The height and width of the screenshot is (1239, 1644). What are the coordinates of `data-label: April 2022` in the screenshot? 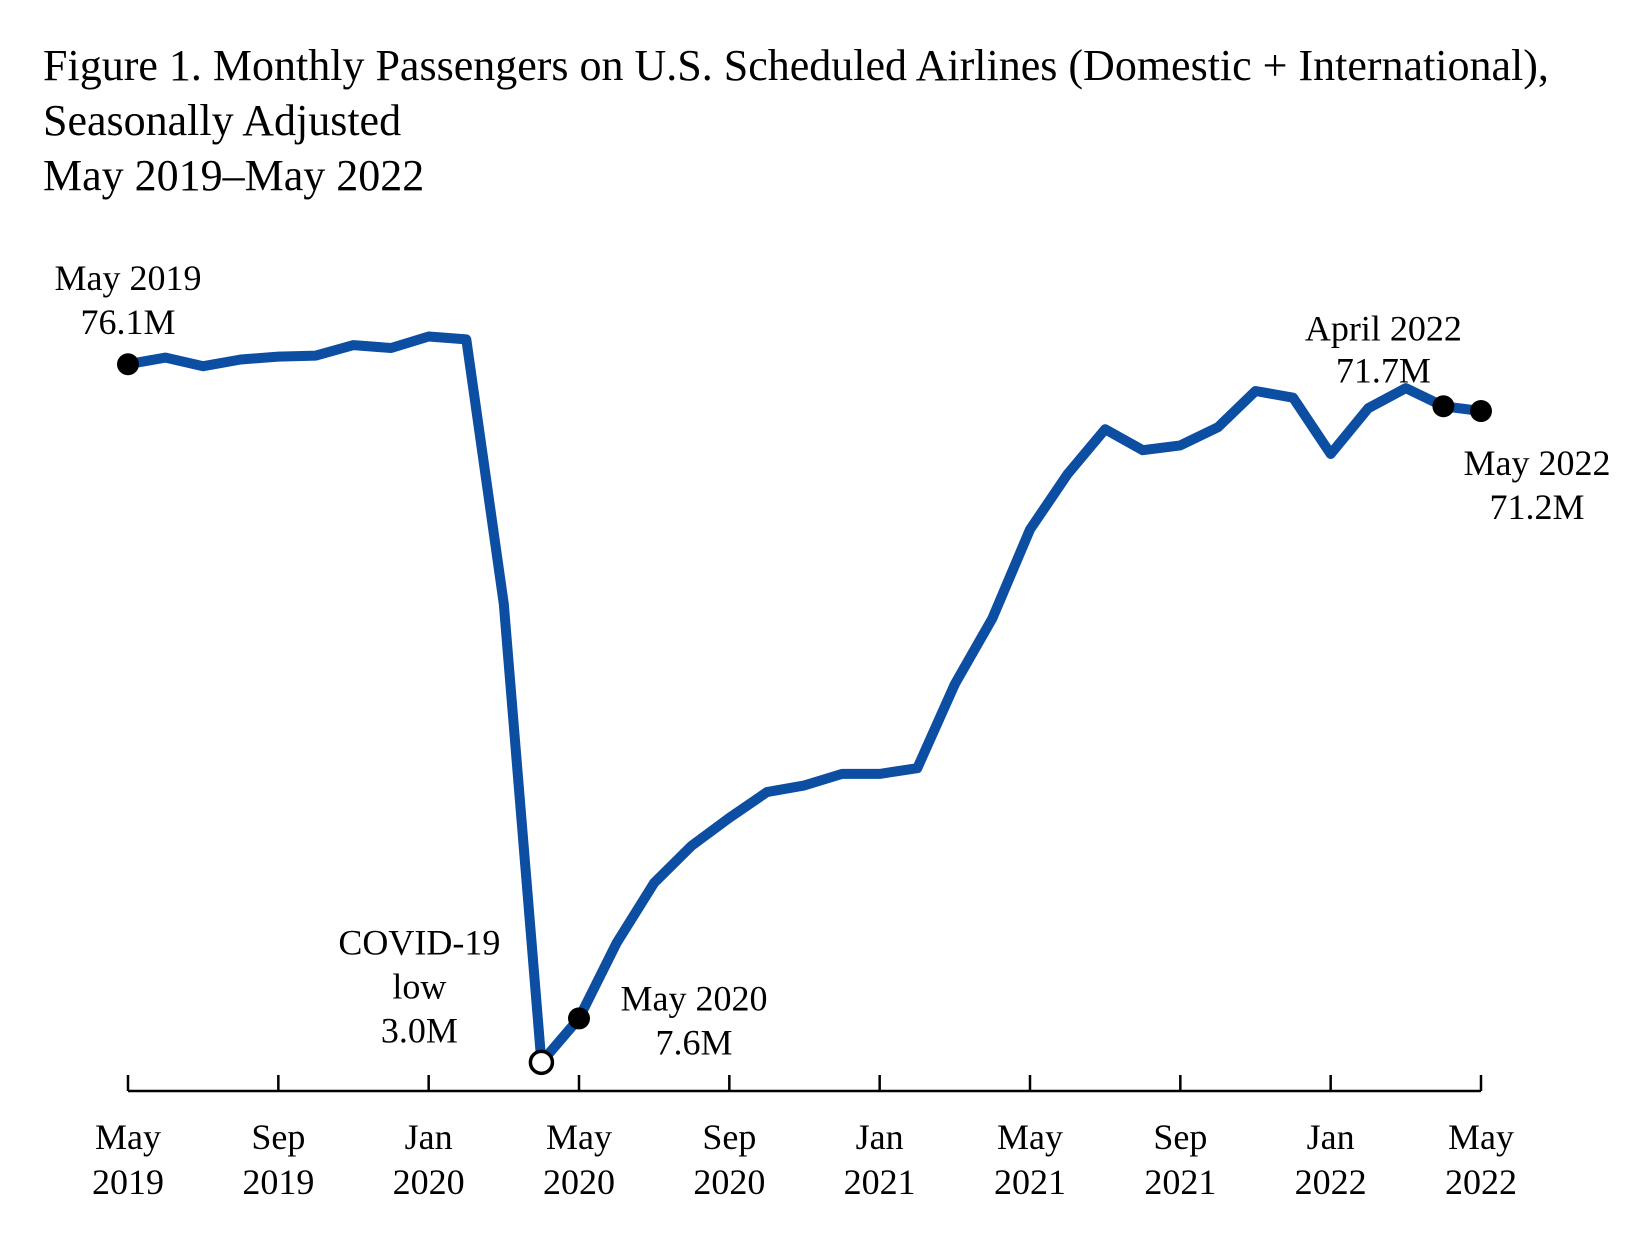 It's located at (1383, 328).